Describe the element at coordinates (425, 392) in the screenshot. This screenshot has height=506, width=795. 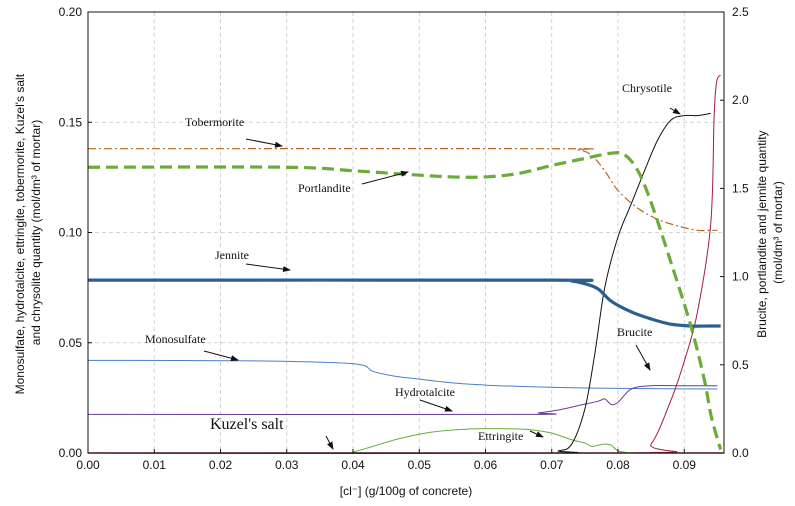
I see `annotation-label-hydrotalcite: Hydrotalcite` at that location.